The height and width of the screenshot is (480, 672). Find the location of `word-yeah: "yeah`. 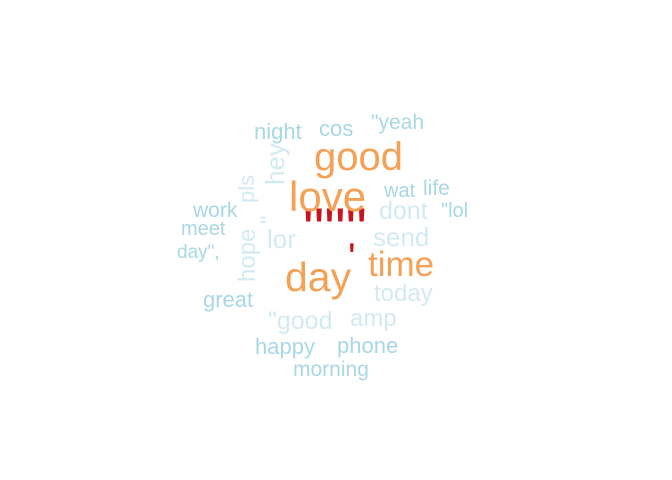

word-yeah: "yeah is located at coordinates (397, 122).